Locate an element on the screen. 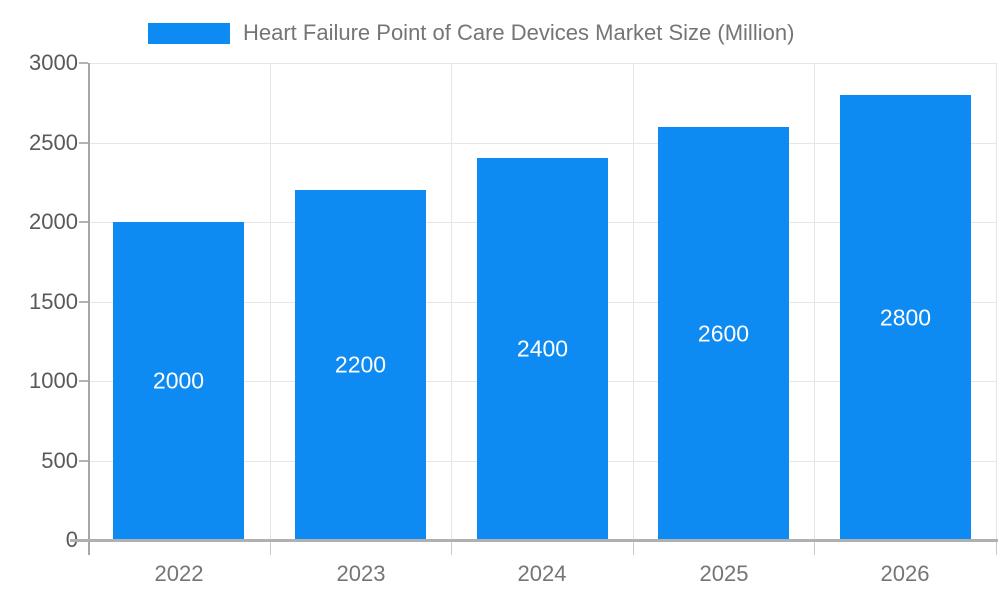 This screenshot has width=1000, height=600. bar-value-label: 2400 is located at coordinates (542, 348).